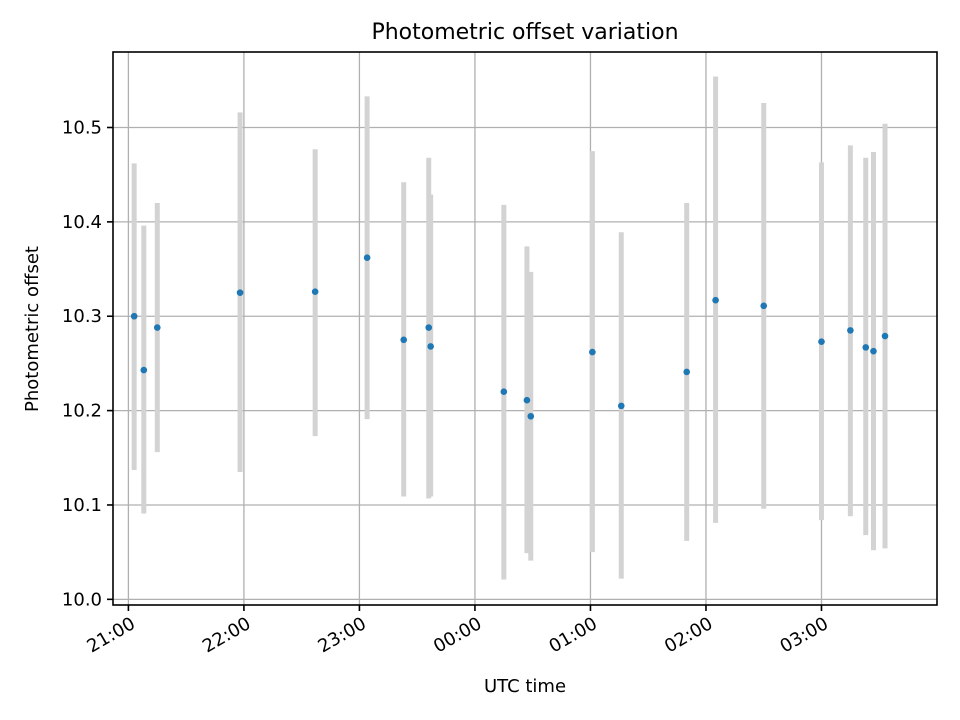 The height and width of the screenshot is (720, 960). Describe the element at coordinates (82, 411) in the screenshot. I see `y-tick-label-2: 10.2` at that location.